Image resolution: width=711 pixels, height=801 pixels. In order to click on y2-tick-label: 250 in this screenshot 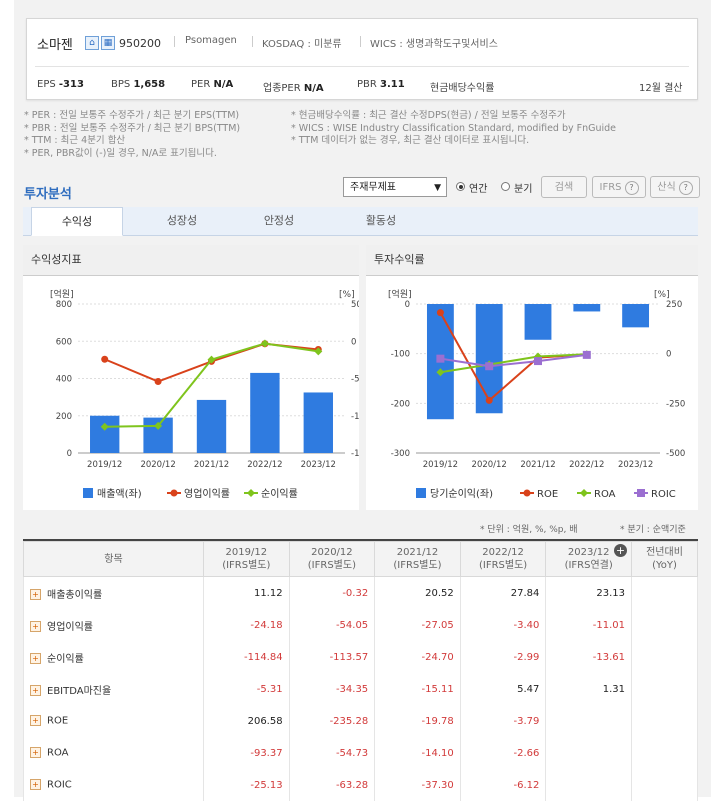, I will do `click(674, 305)`.